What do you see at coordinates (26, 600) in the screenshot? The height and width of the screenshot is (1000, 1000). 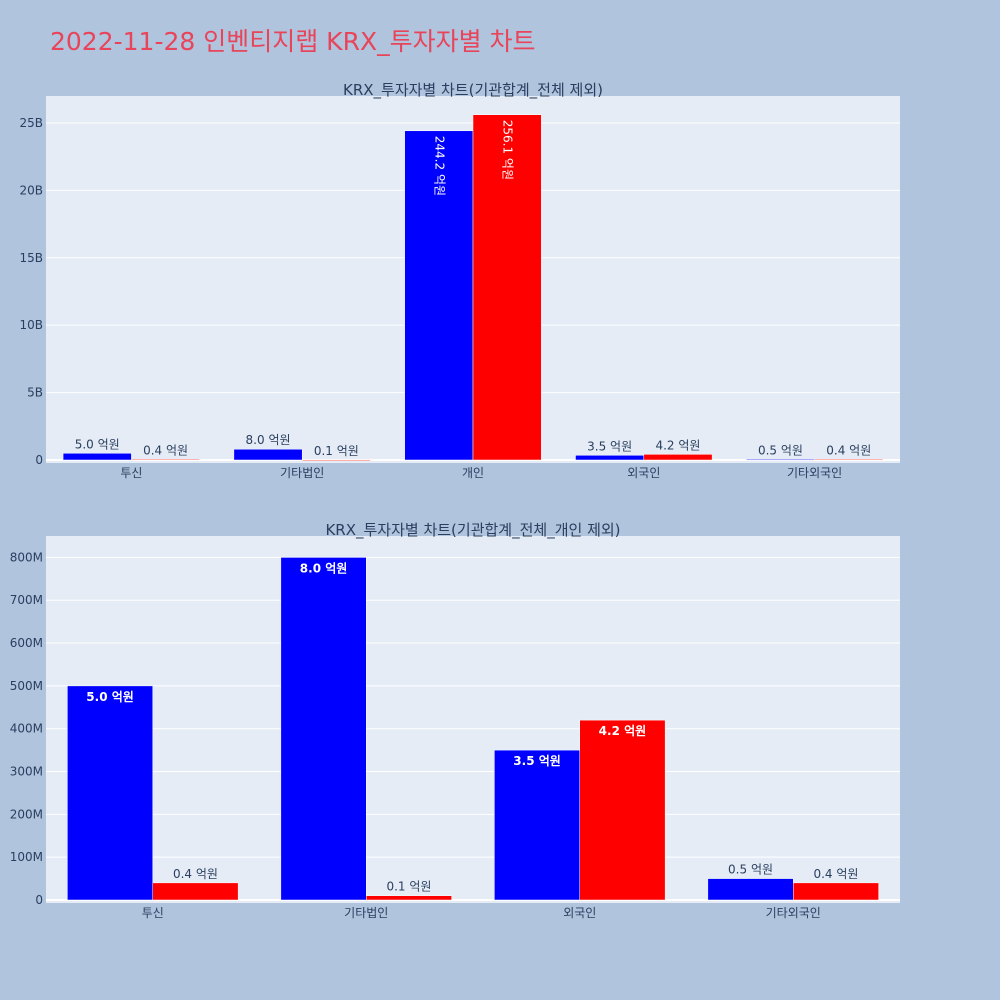 I see `y-tick-label: 700M` at bounding box center [26, 600].